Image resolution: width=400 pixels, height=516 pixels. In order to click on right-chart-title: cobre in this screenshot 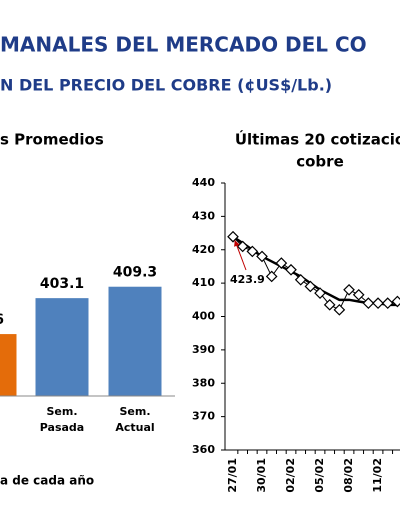, I will do `click(320, 162)`.